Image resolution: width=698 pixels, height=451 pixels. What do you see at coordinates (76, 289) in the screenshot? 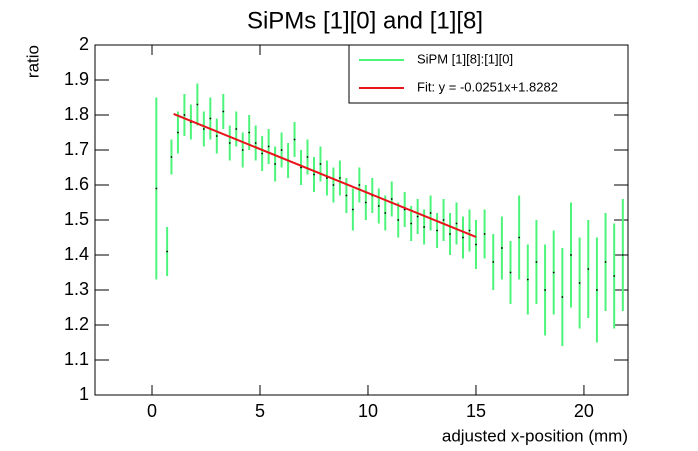
I see `y-tick-label: 1.3` at bounding box center [76, 289].